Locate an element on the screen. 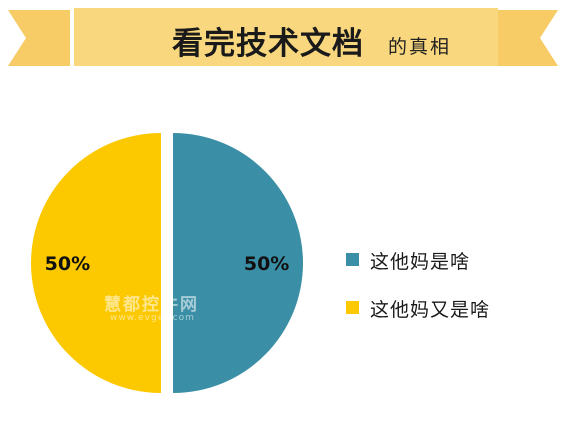 Image resolution: width=570 pixels, height=446 pixels. watermark-text: 慧都控件网 is located at coordinates (151, 305).